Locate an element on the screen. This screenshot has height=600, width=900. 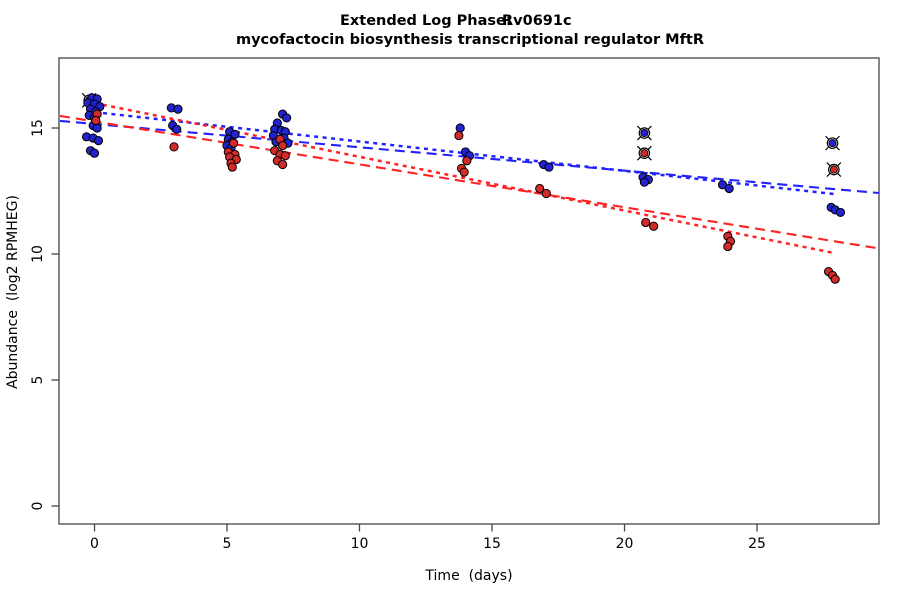
x-tick-label: 5 is located at coordinates (227, 544).